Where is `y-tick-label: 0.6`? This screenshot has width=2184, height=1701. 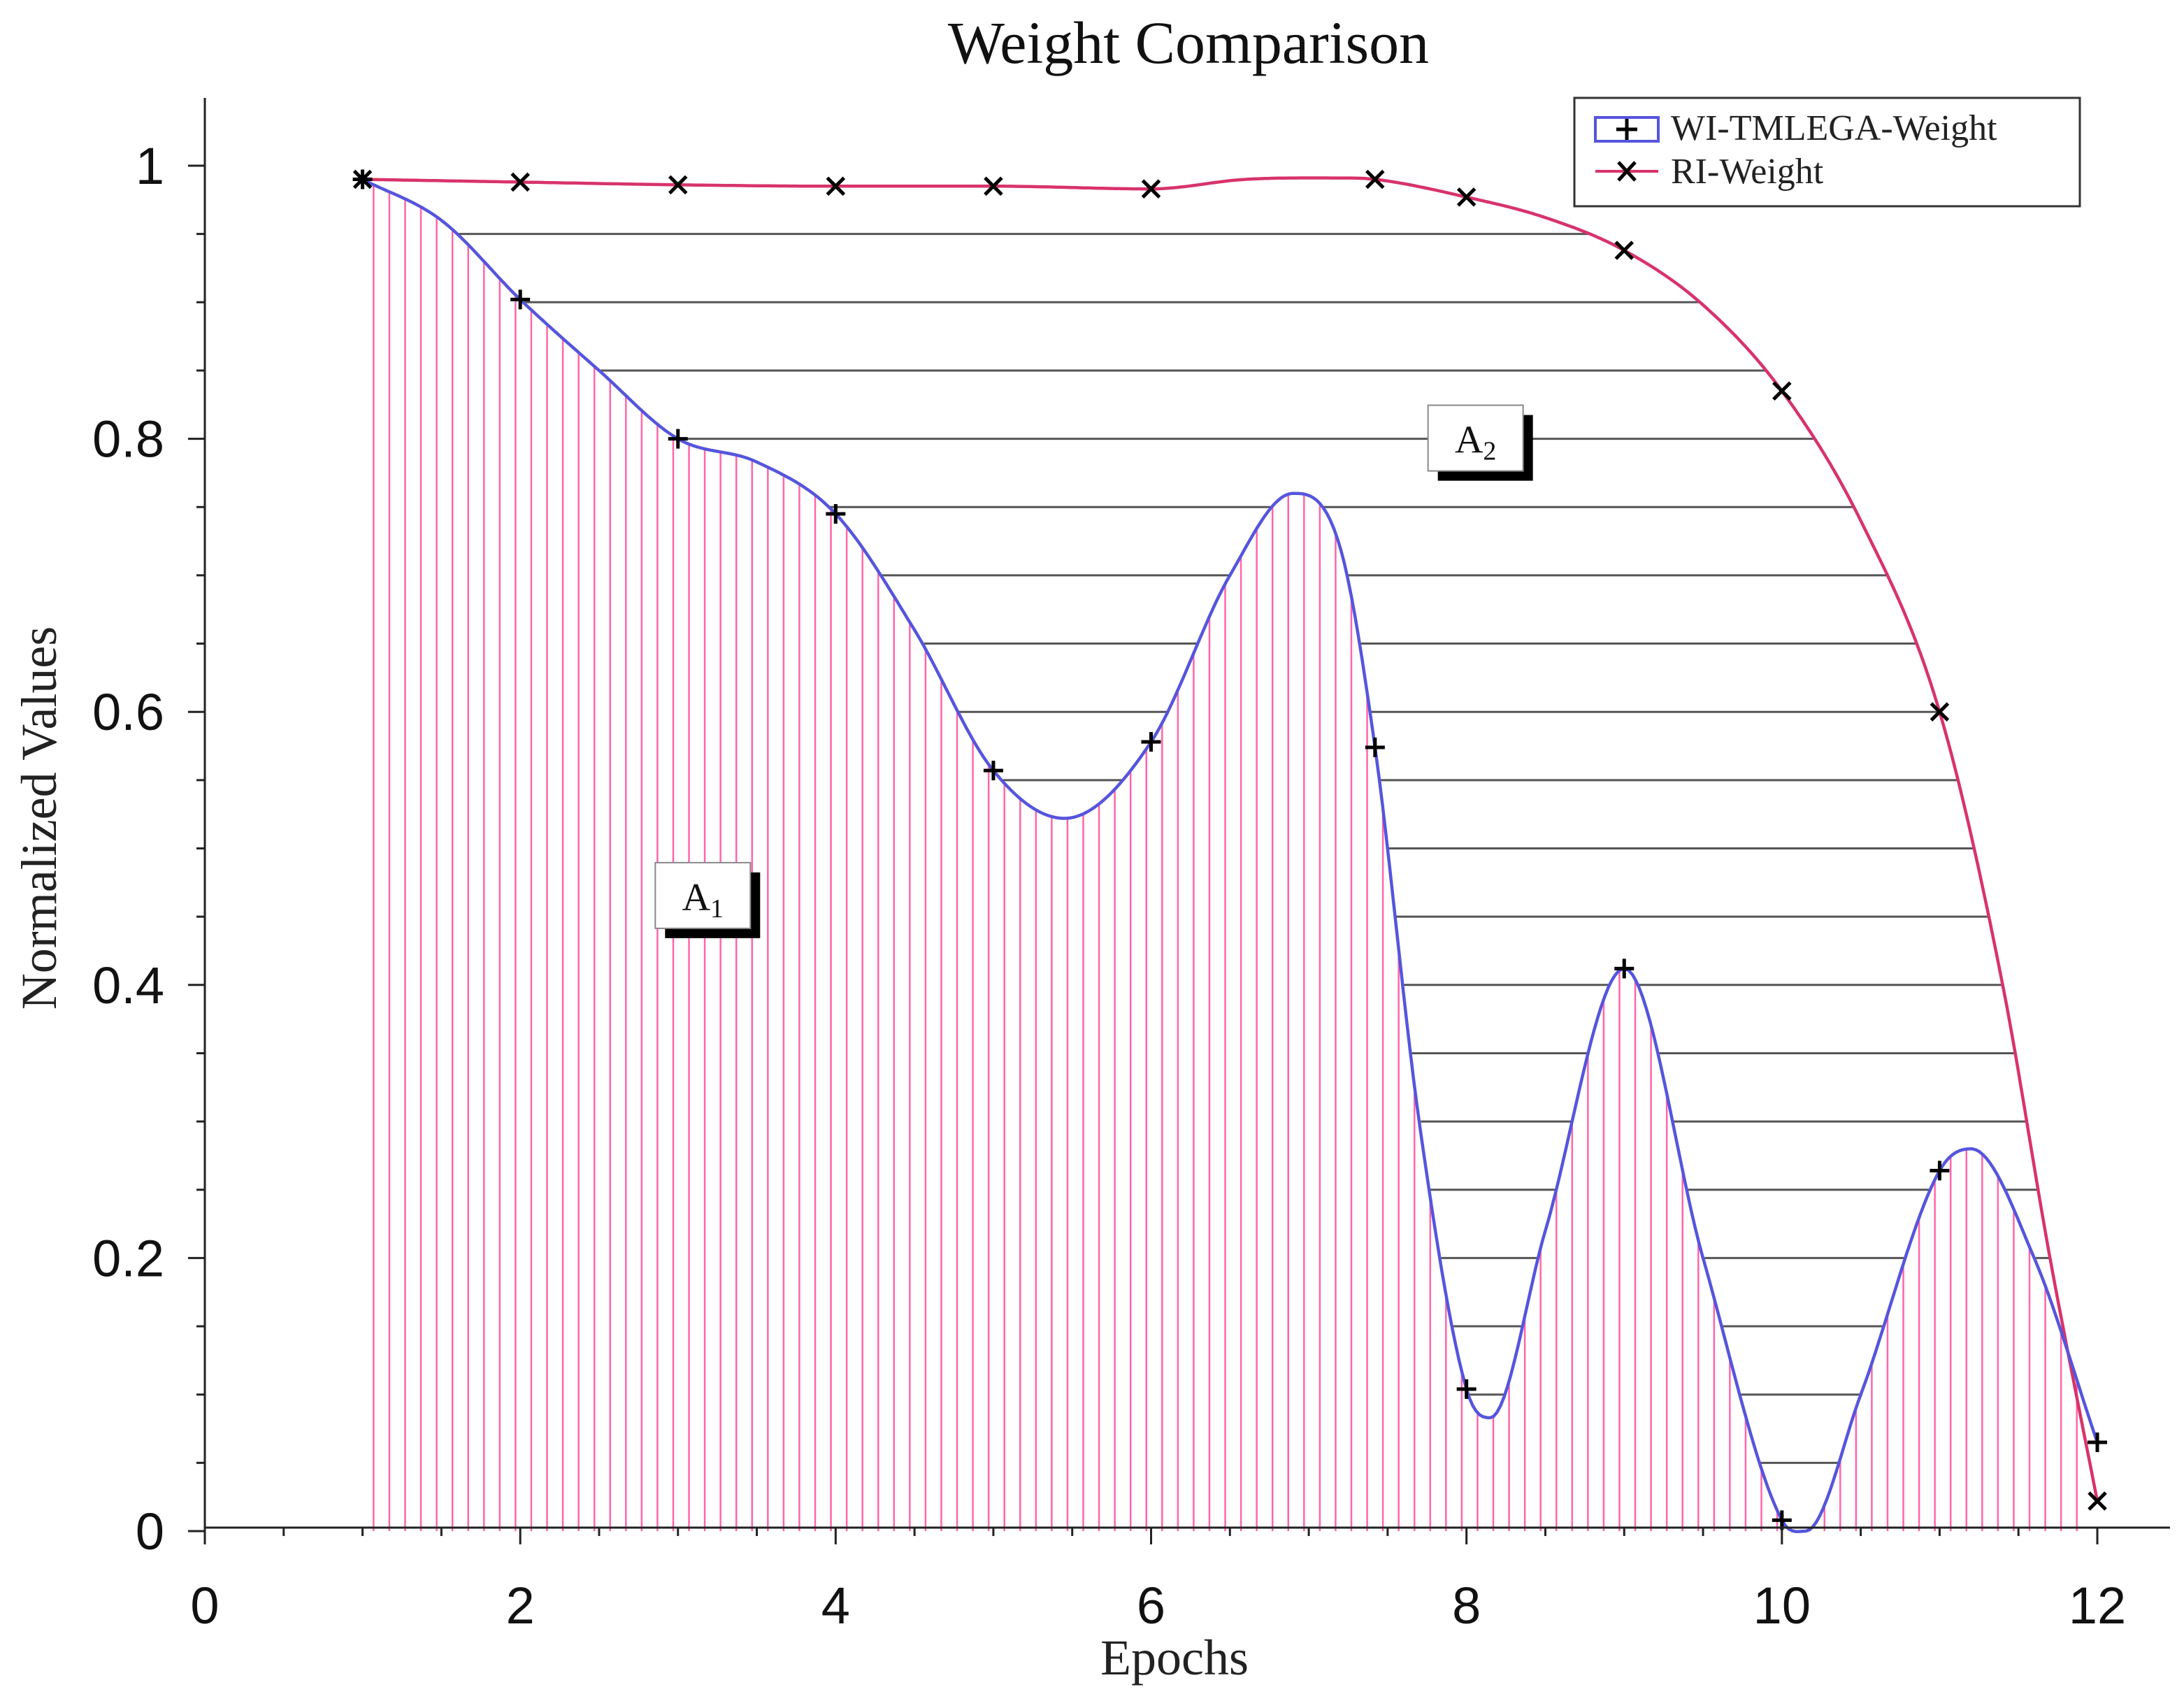 y-tick-label: 0.6 is located at coordinates (128, 712).